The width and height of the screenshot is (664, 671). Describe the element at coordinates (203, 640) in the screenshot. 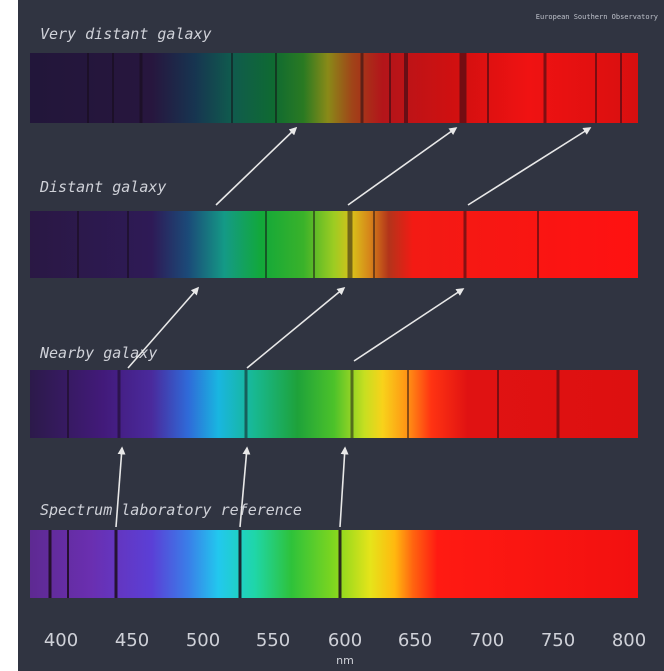

I see `axis-tick-500: 500` at that location.